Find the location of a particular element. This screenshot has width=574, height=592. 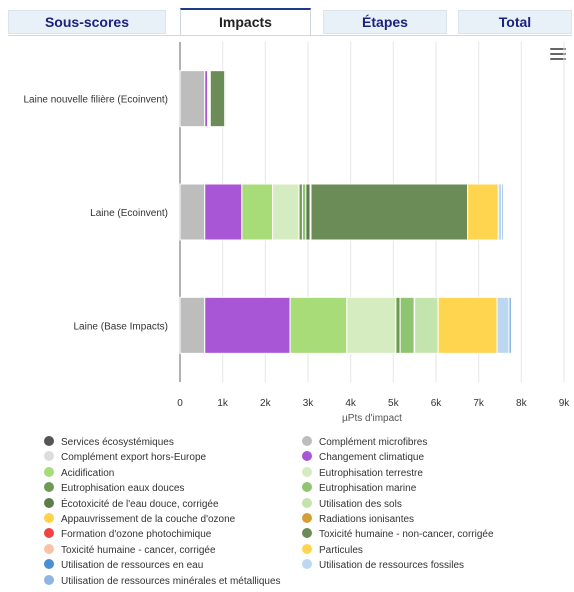

legend-label: Appauvrissement de la couche d'ozone is located at coordinates (148, 519).